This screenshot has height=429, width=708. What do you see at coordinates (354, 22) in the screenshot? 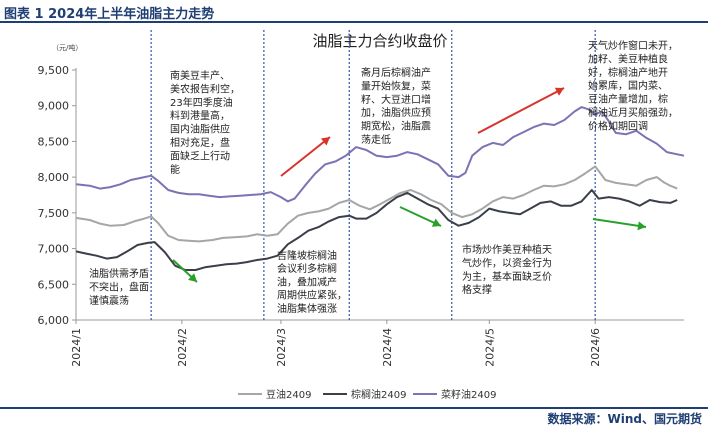
I see `header-rule` at bounding box center [354, 22].